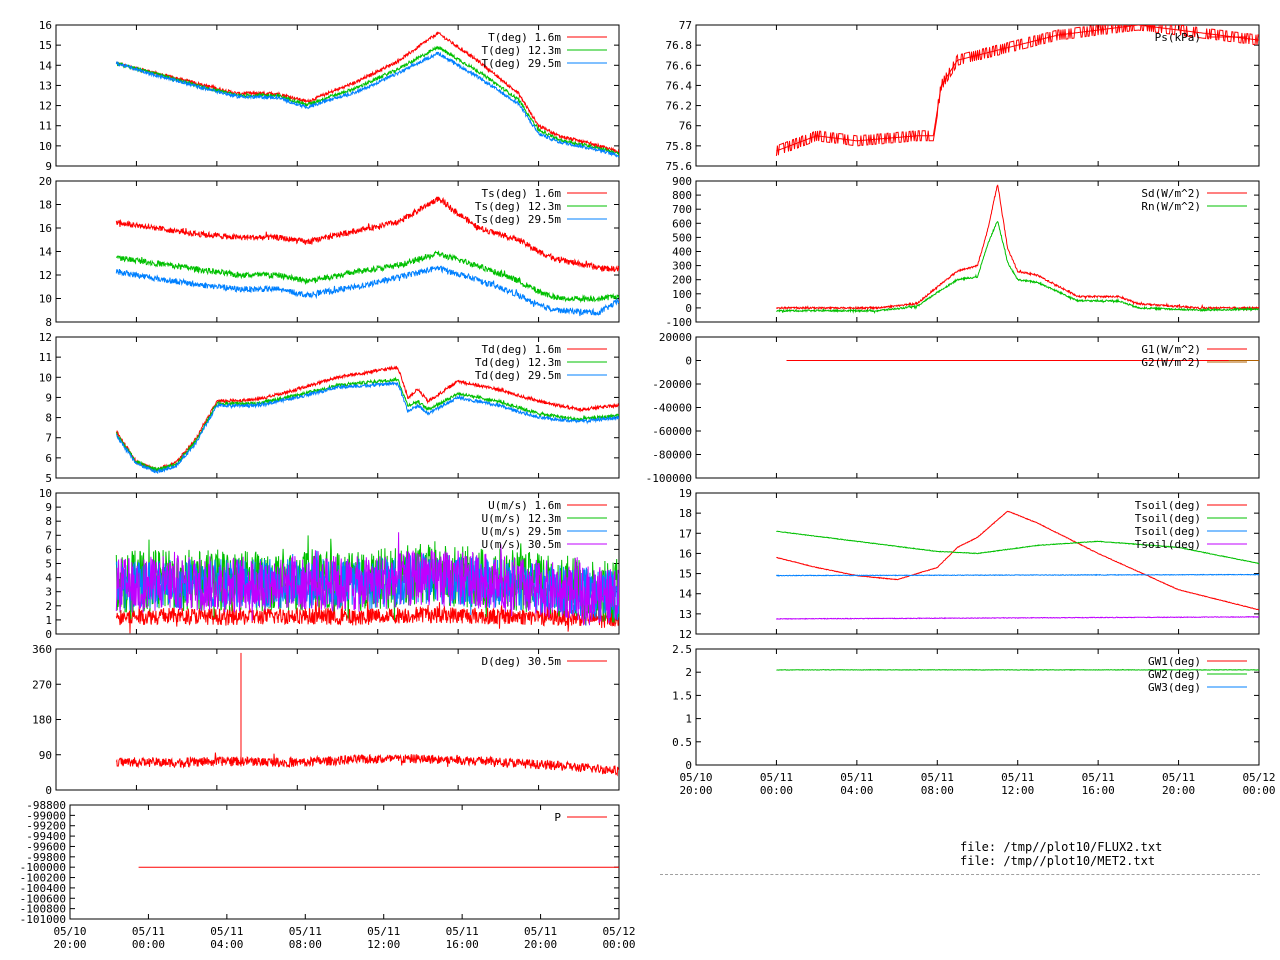 The width and height of the screenshot is (1280, 960). What do you see at coordinates (42, 684) in the screenshot?
I see `y-tick-label: 270` at bounding box center [42, 684].